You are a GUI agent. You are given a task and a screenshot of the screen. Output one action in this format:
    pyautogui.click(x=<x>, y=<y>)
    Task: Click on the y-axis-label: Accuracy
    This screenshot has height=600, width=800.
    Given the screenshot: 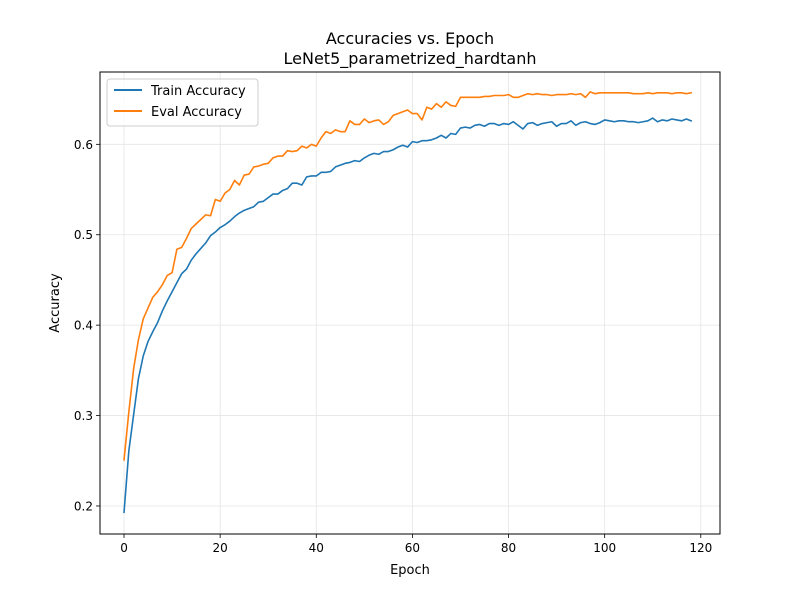 What is the action you would take?
    pyautogui.click(x=55, y=303)
    